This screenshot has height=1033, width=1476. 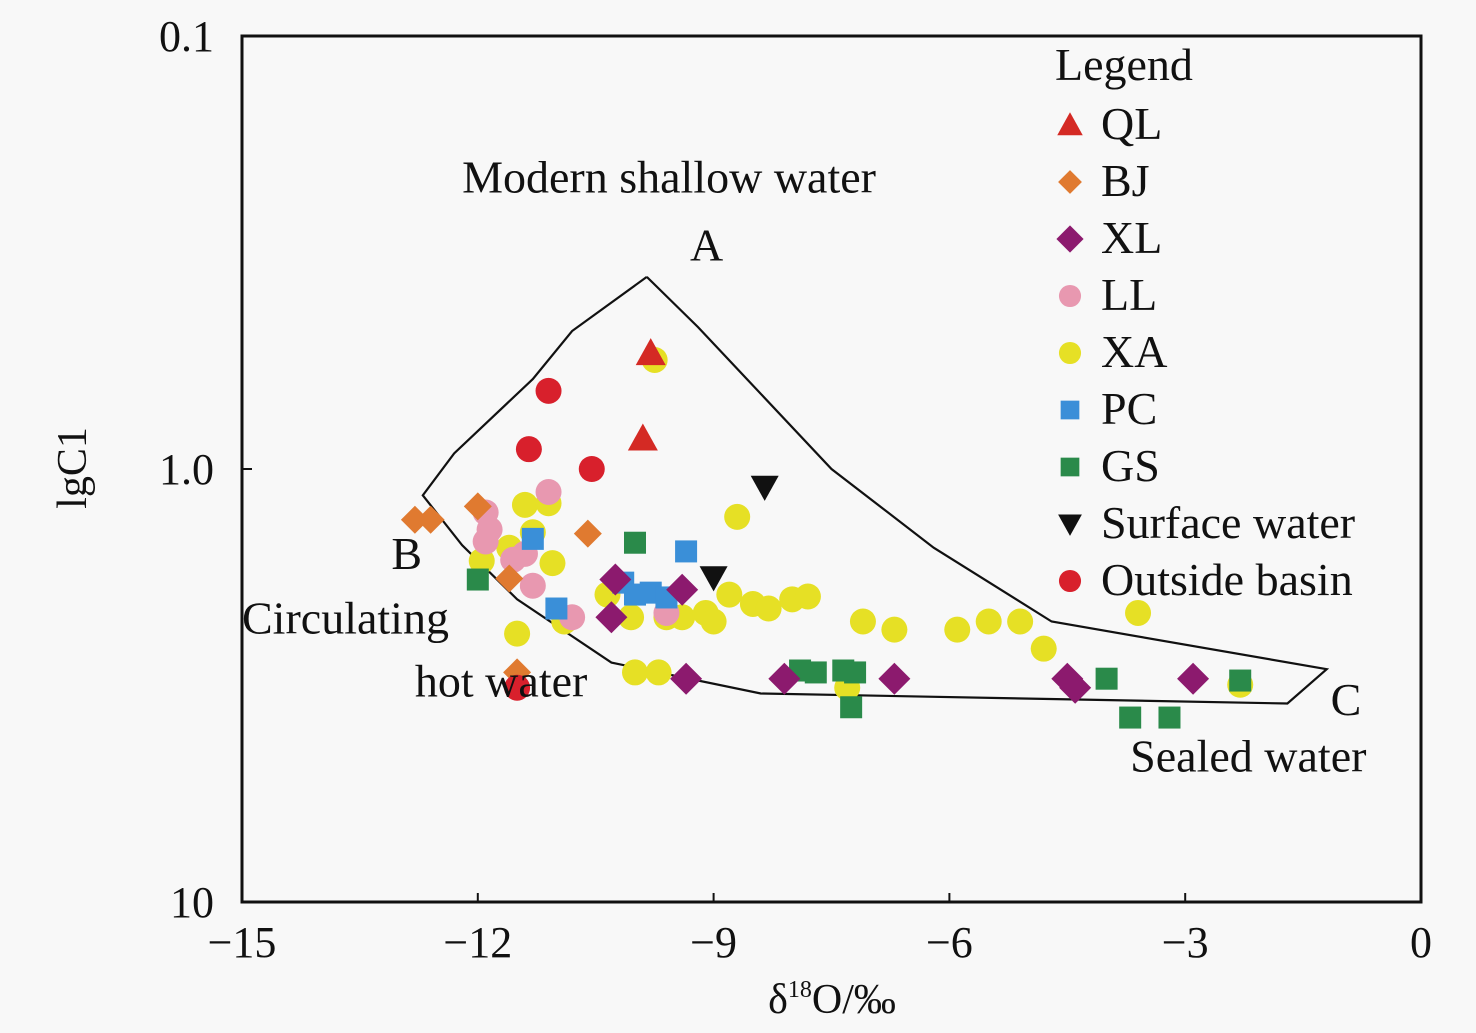 I want to click on legend-item: Outside basin, so click(x=1205, y=579).